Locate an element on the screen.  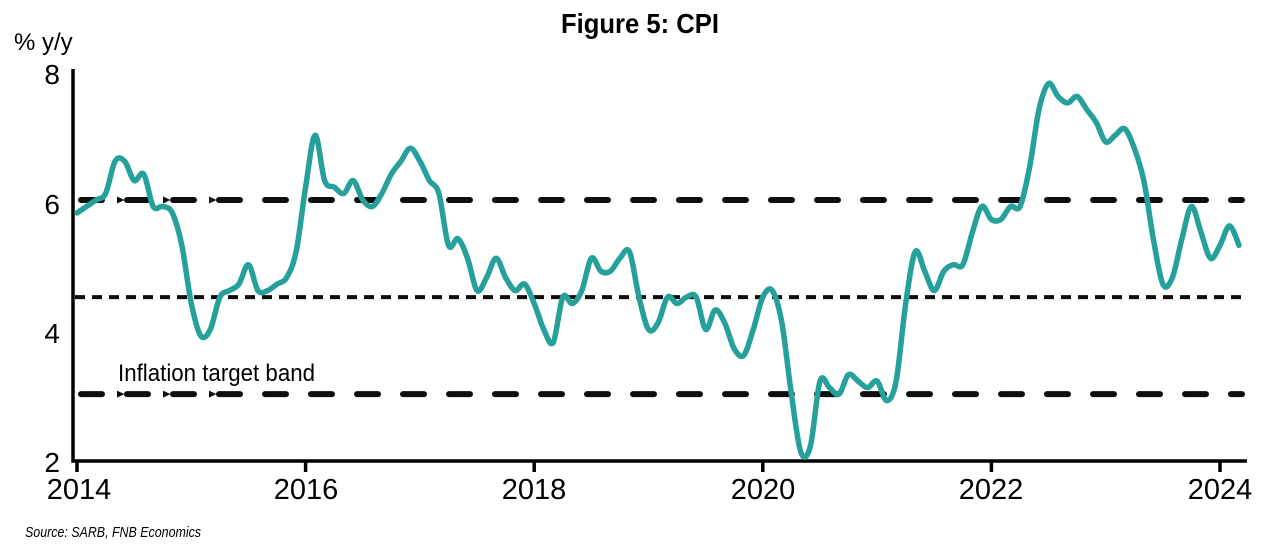
x-tick-label-2016: 2016 is located at coordinates (306, 490).